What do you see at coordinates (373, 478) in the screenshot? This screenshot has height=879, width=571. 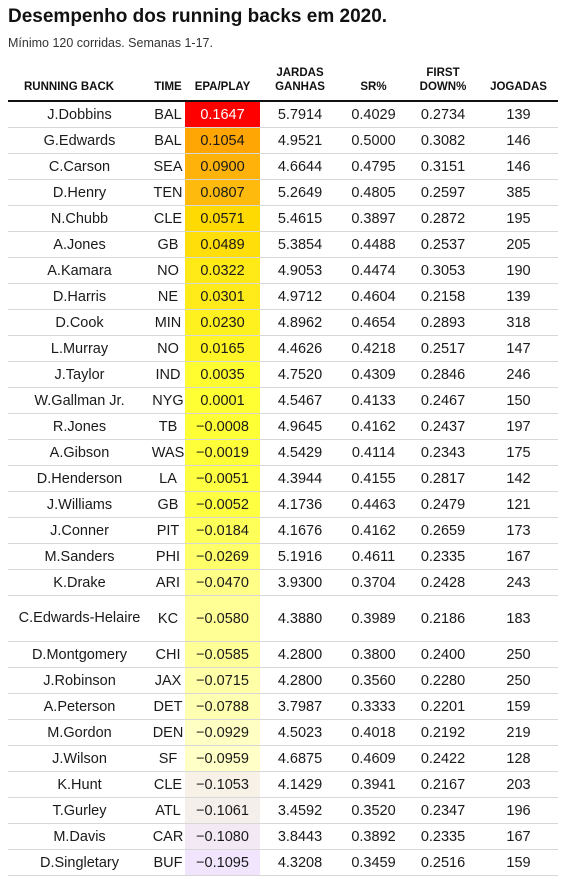 I see `cell-sr: 0.4155` at bounding box center [373, 478].